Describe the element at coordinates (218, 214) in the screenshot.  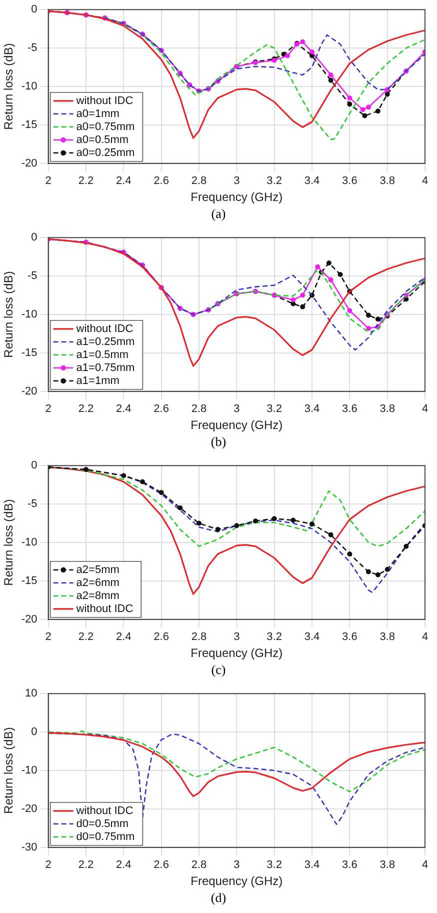
I see `text: (a)` at that location.